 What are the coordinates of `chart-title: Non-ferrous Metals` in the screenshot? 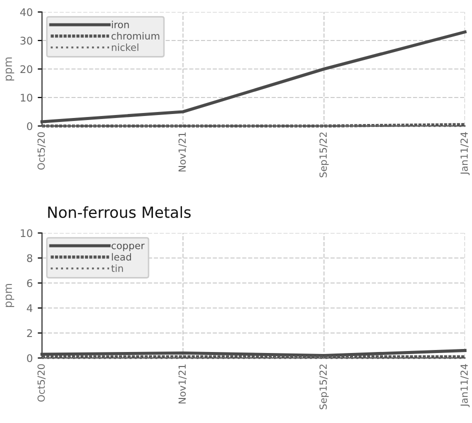 It's located at (119, 212).